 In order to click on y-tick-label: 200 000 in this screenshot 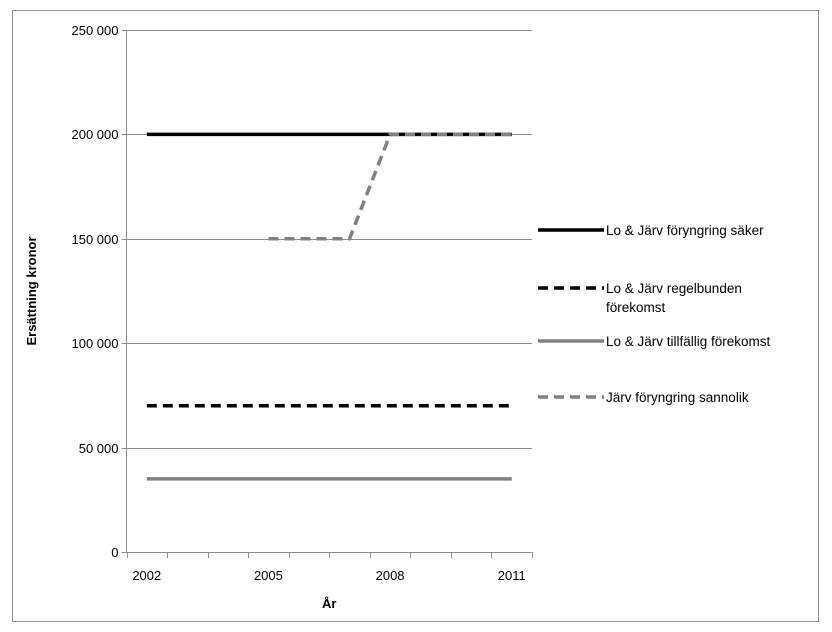, I will do `click(95, 134)`.